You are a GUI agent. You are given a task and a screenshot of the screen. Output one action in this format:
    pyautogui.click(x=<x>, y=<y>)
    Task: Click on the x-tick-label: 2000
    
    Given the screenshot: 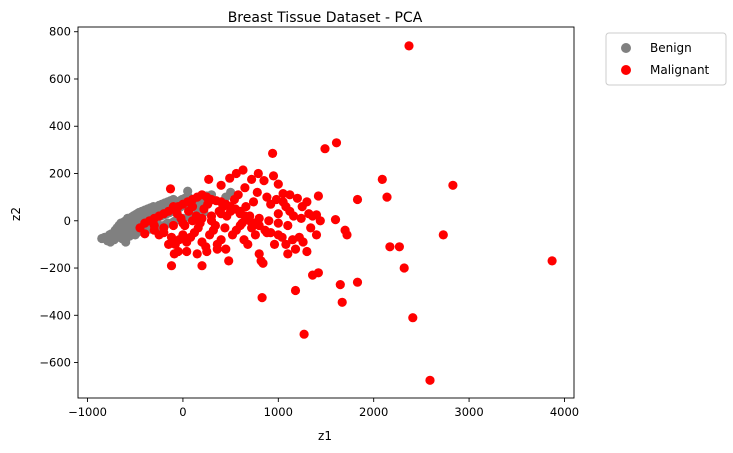 What is the action you would take?
    pyautogui.click(x=373, y=412)
    